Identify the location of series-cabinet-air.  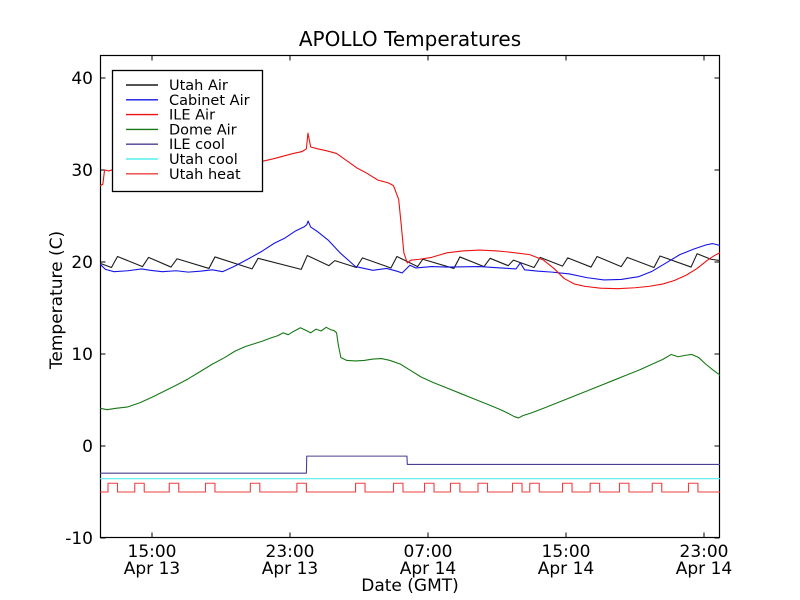
(410, 250).